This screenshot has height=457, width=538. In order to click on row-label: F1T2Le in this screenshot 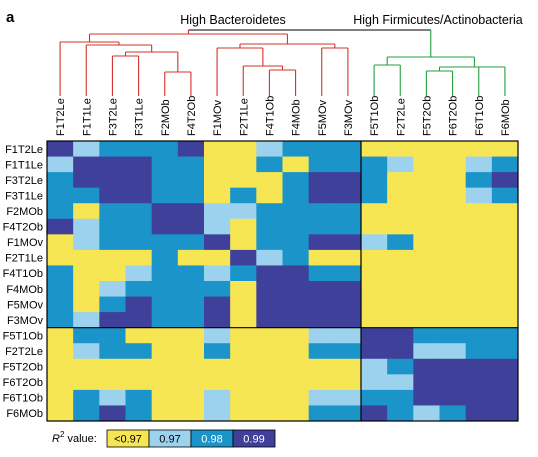, I will do `click(24, 150)`.